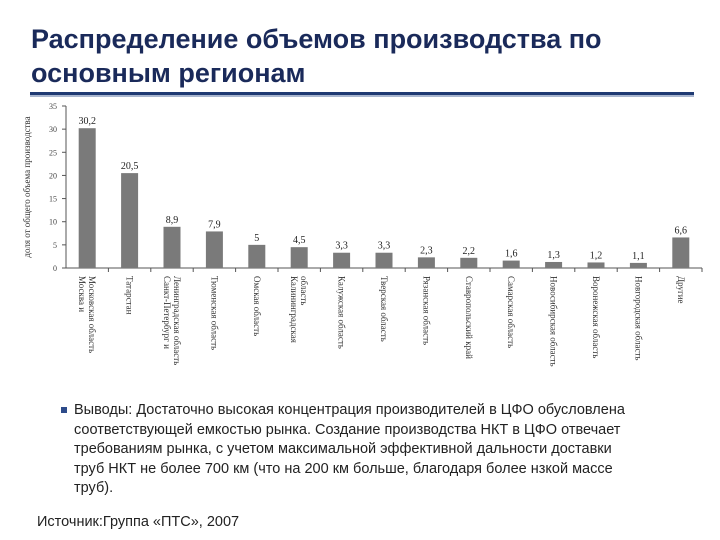  I want to click on x-category-label: Санкт-Петербург иЛенинградская область, so click(172, 320).